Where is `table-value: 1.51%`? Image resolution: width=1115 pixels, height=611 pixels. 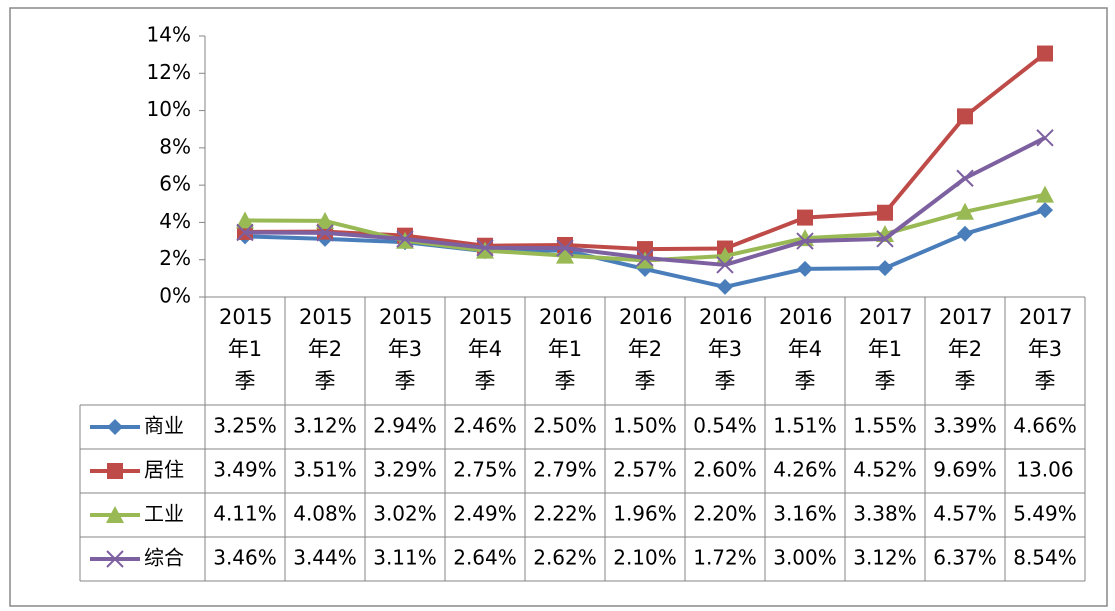 table-value: 1.51% is located at coordinates (805, 426).